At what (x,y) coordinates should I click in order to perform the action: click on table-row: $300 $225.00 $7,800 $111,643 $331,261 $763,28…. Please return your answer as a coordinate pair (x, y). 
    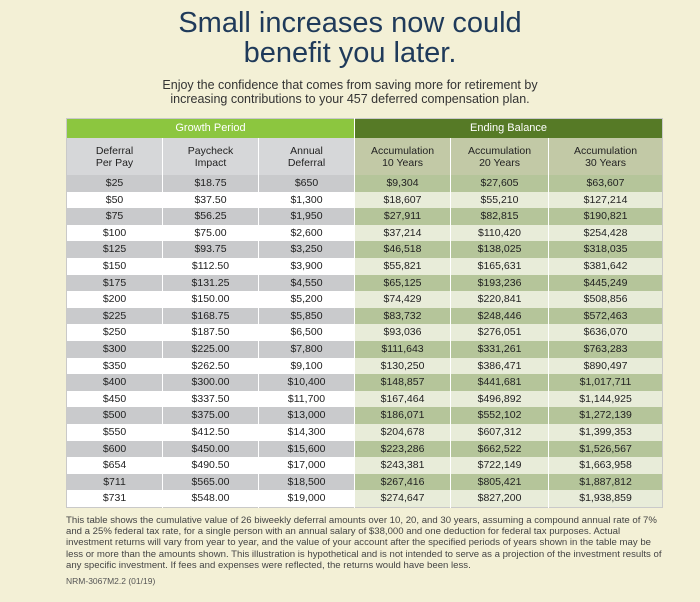
    Looking at the image, I should click on (364, 349).